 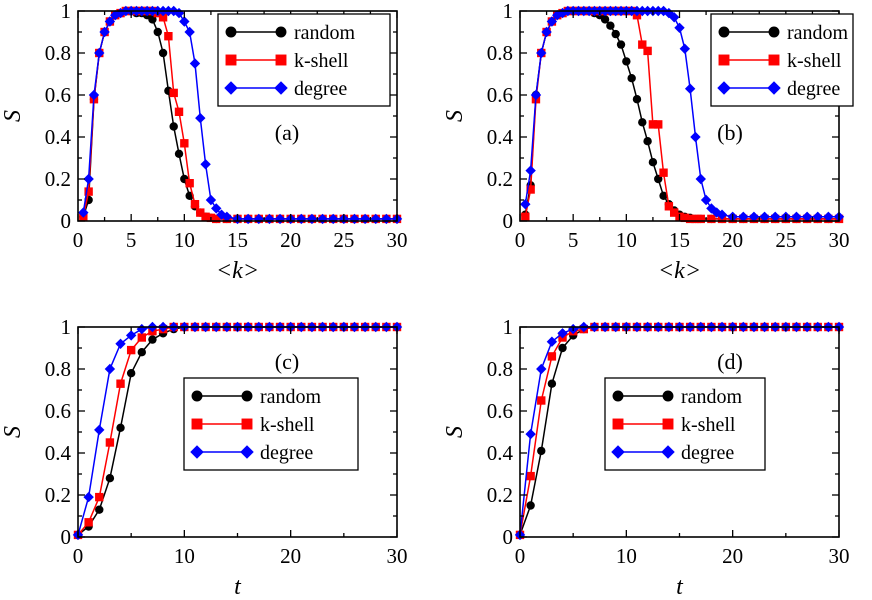 I want to click on legend-label: k-shell, so click(x=708, y=425).